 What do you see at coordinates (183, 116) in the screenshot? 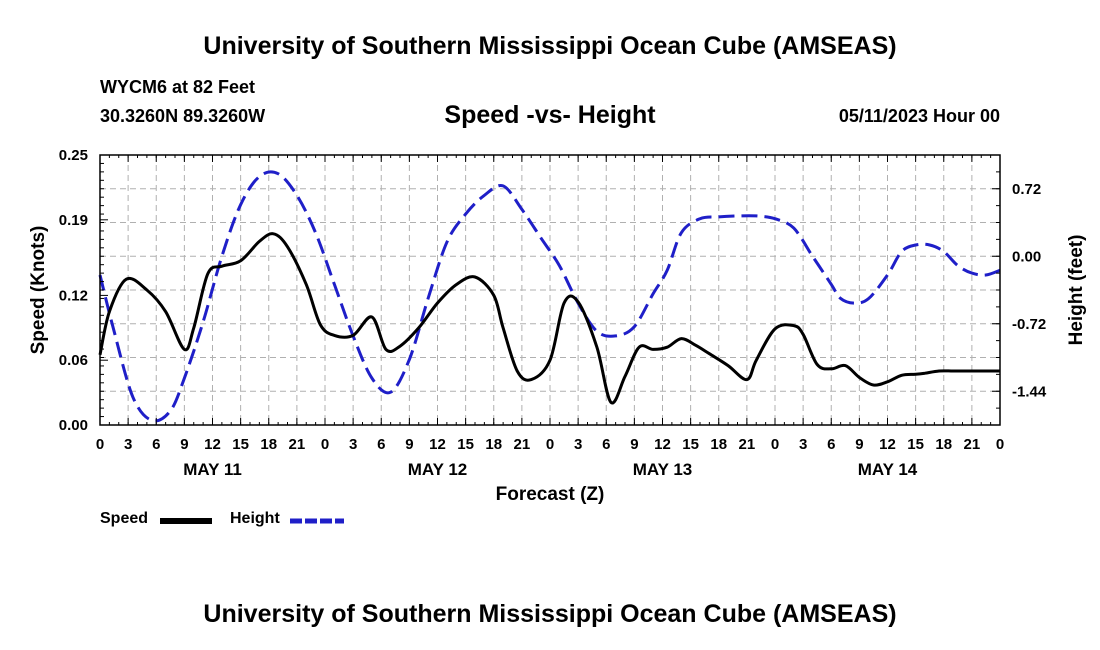
I see `coordinates-label: 30.3260N 89.3260W` at bounding box center [183, 116].